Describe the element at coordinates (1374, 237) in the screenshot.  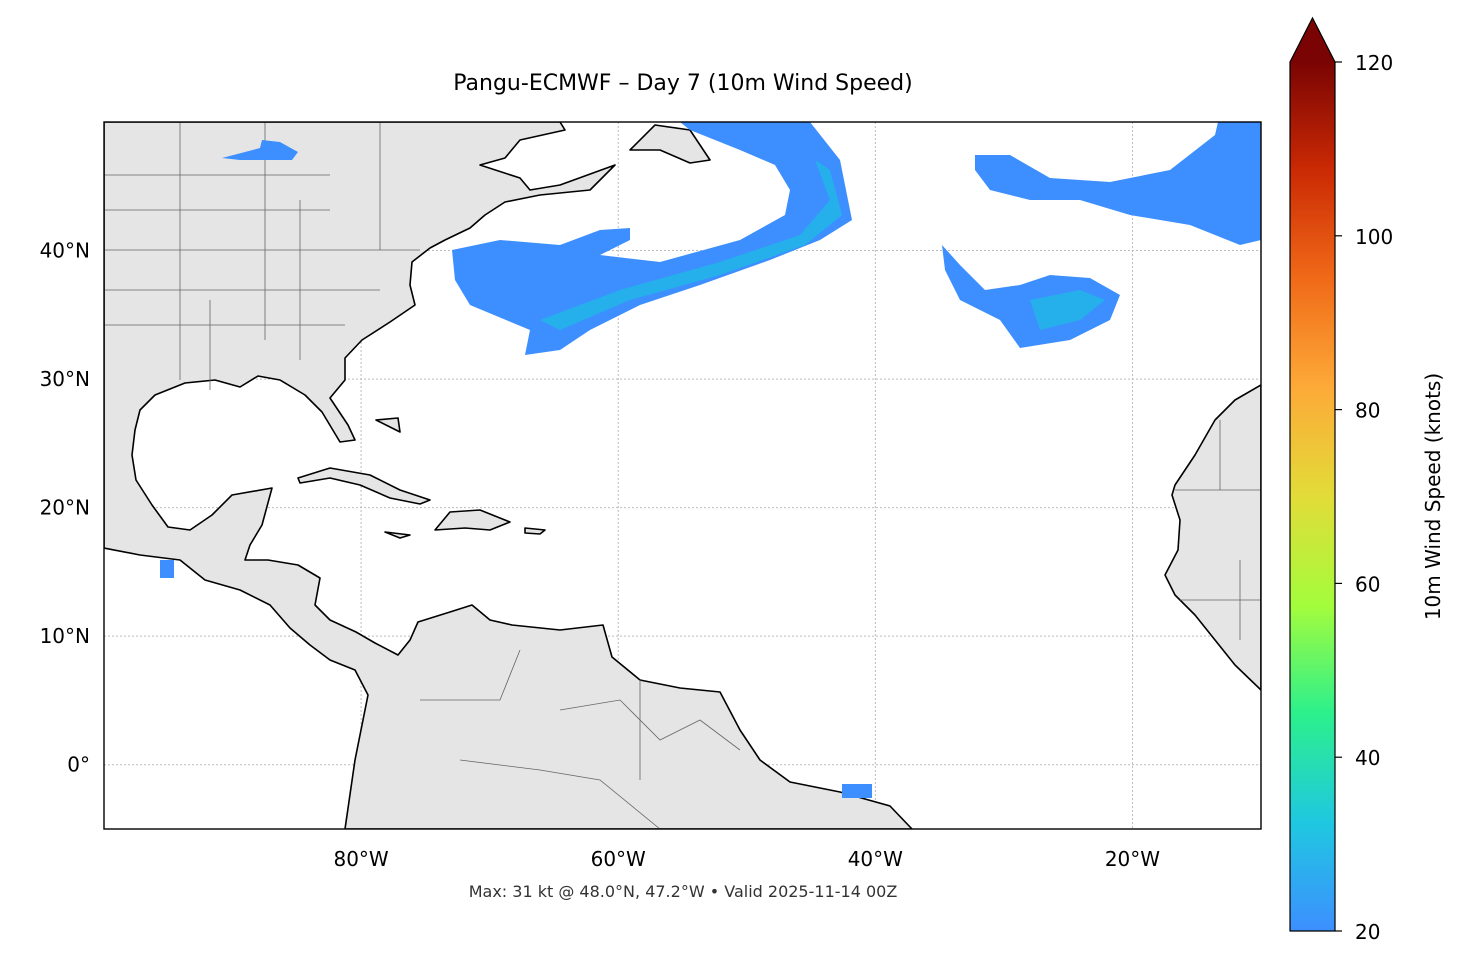
I see `colorbar-tick-label: 100` at that location.